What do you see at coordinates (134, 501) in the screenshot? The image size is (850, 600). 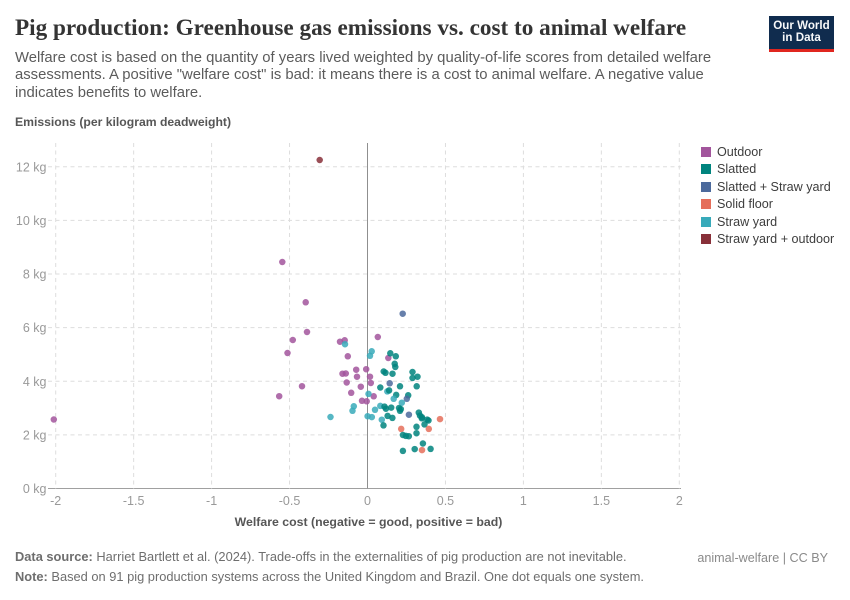 I see `svg-text: -1.5` at bounding box center [134, 501].